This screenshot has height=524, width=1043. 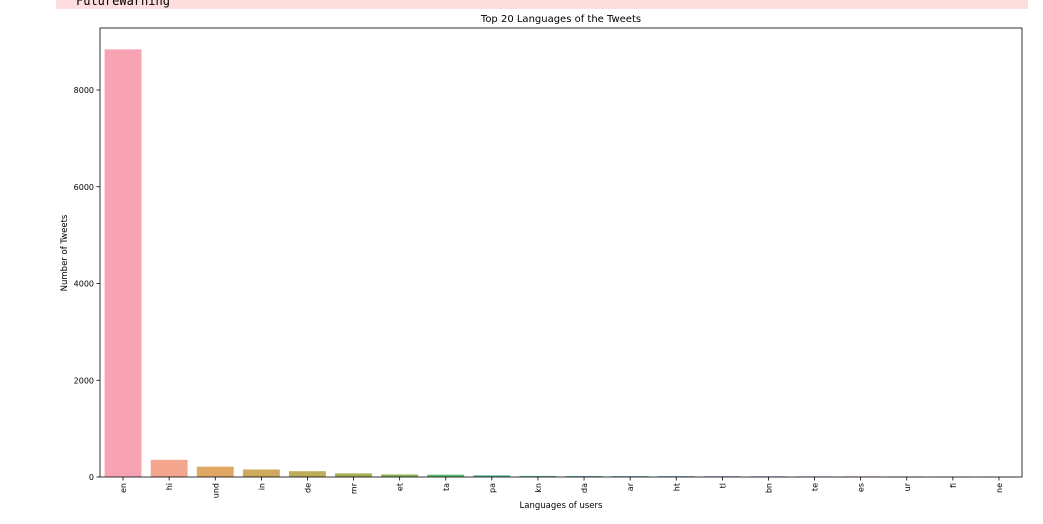 I want to click on x-tick-label: mr, so click(x=354, y=488).